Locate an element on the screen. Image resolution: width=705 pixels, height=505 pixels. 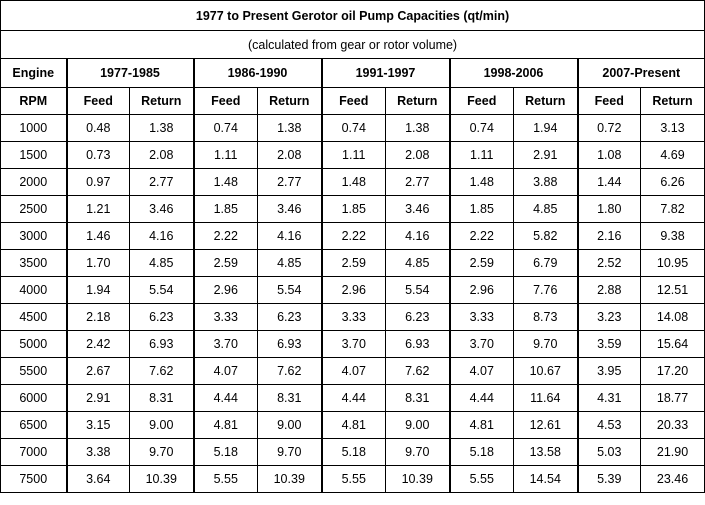
return-cell: 9.38 is located at coordinates (672, 236).